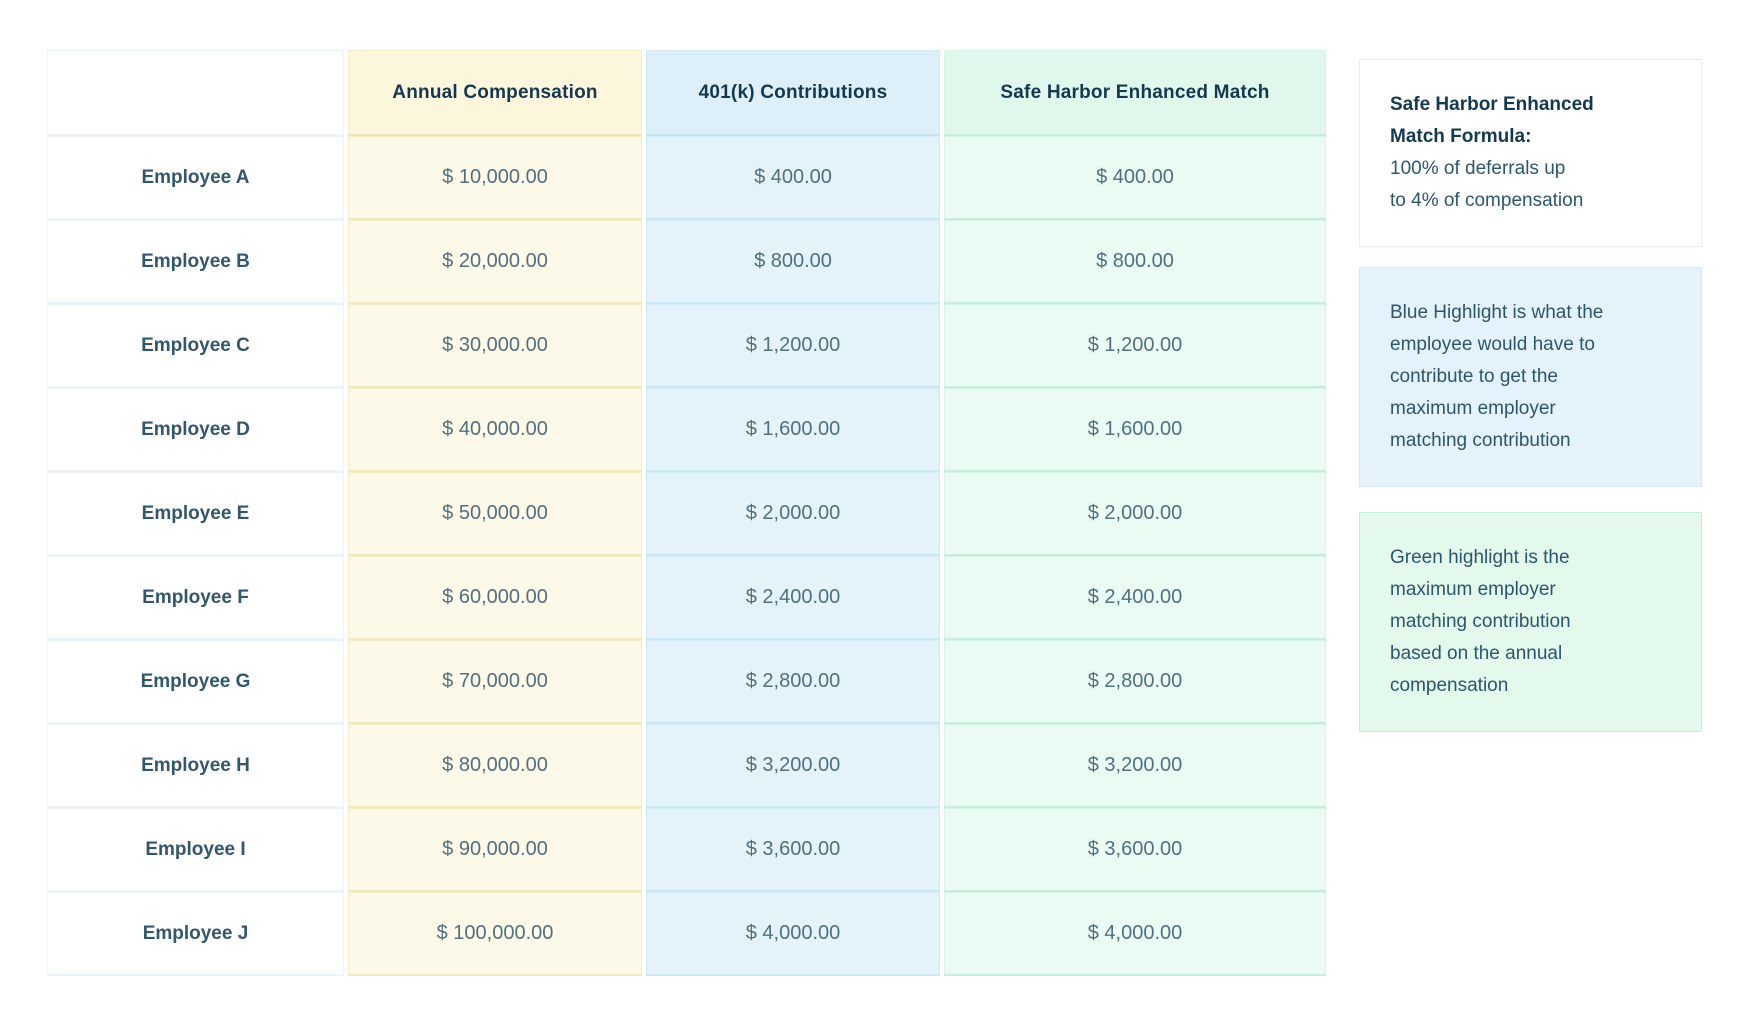  Describe the element at coordinates (1135, 93) in the screenshot. I see `header-safe-harbor-match: Safe Harbor Enhanced Match` at that location.